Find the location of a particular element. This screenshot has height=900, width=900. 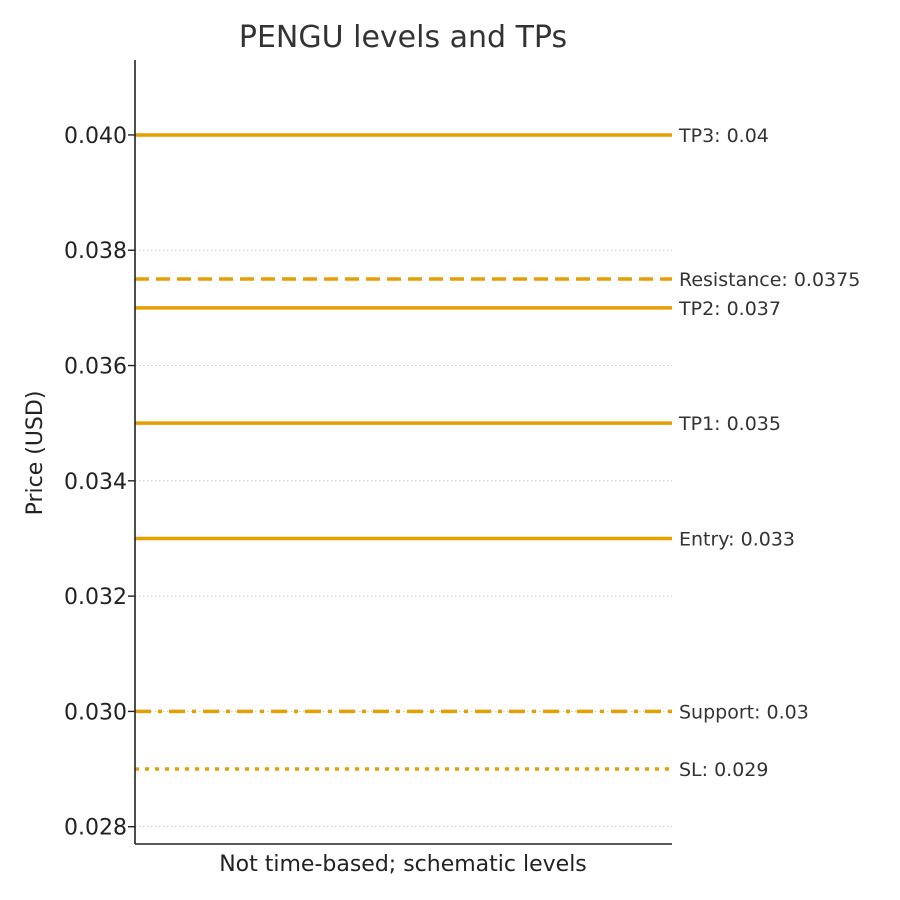

y-tick-label: 0.032 is located at coordinates (95, 597).